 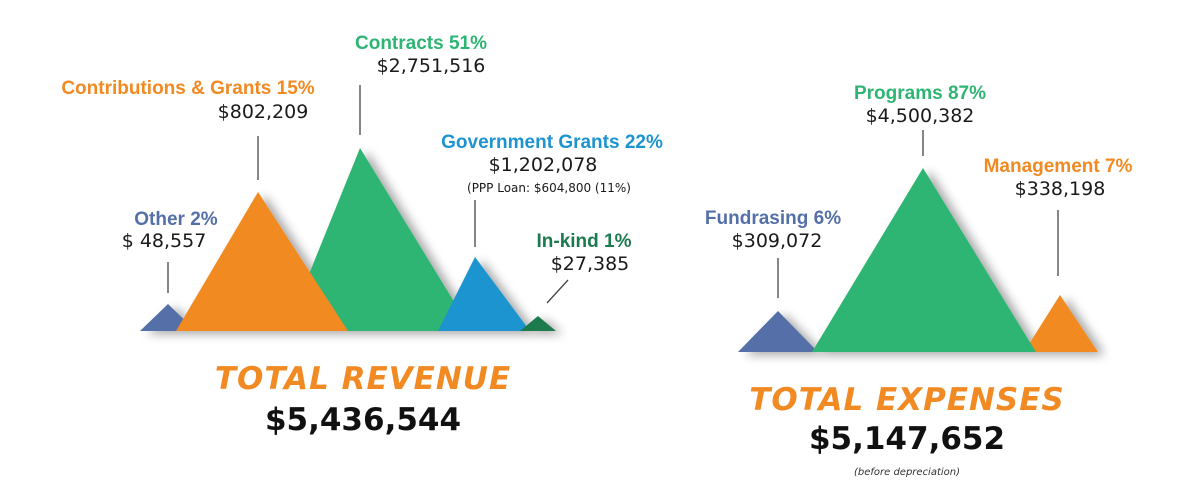 I want to click on expenses-peak-programs, so click(x=924, y=260).